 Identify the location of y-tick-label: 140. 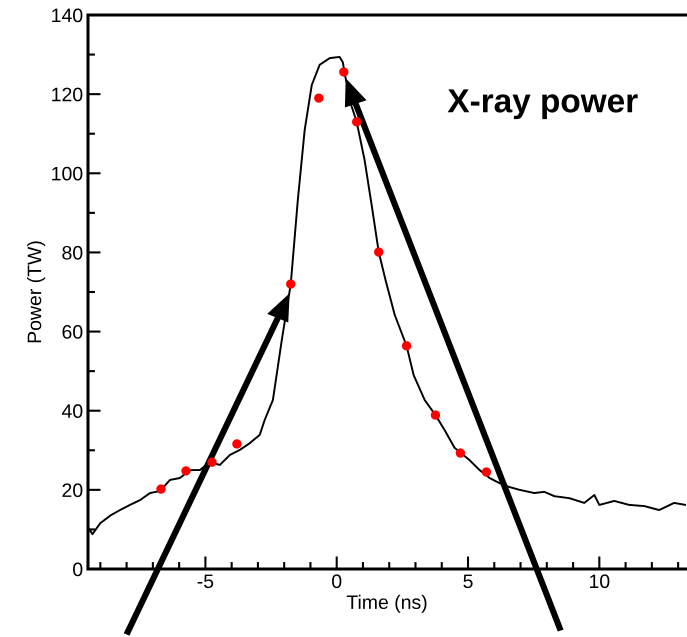
(67, 15).